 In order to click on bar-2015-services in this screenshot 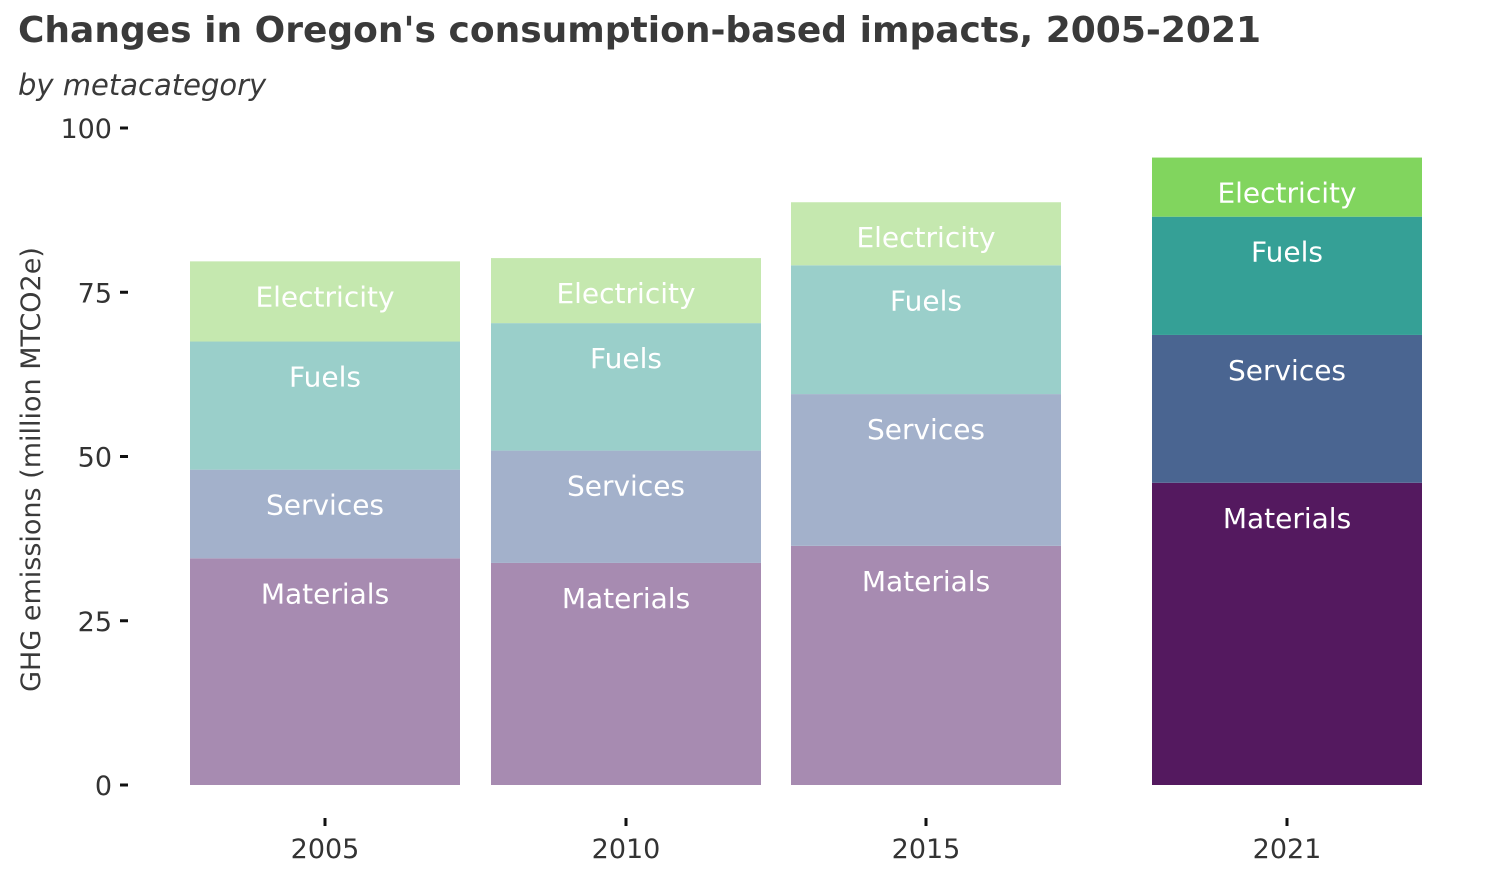, I will do `click(926, 470)`.